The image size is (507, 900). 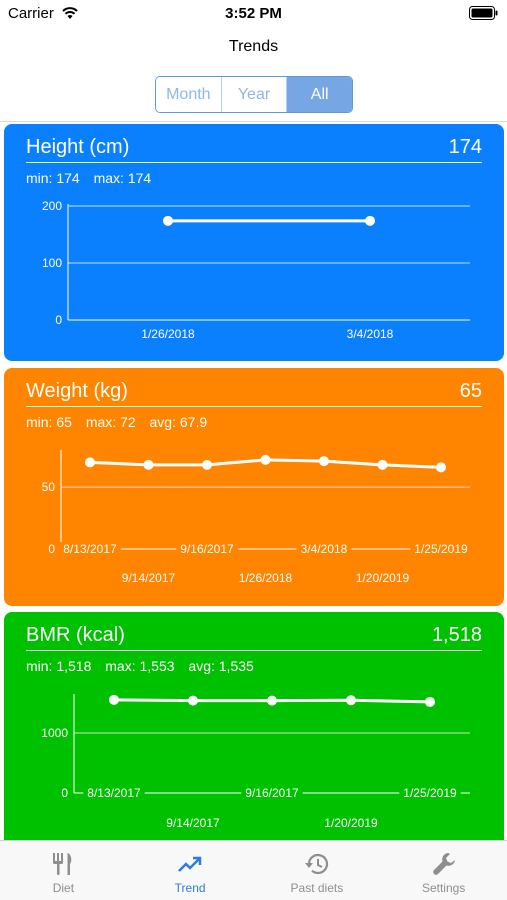 What do you see at coordinates (49, 487) in the screenshot?
I see `y-tick-label: 50` at bounding box center [49, 487].